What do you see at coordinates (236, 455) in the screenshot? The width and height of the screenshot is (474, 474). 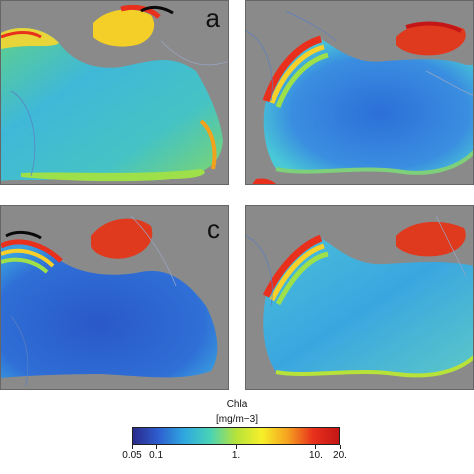 I see `colorbar-tick-label: 1.` at bounding box center [236, 455].